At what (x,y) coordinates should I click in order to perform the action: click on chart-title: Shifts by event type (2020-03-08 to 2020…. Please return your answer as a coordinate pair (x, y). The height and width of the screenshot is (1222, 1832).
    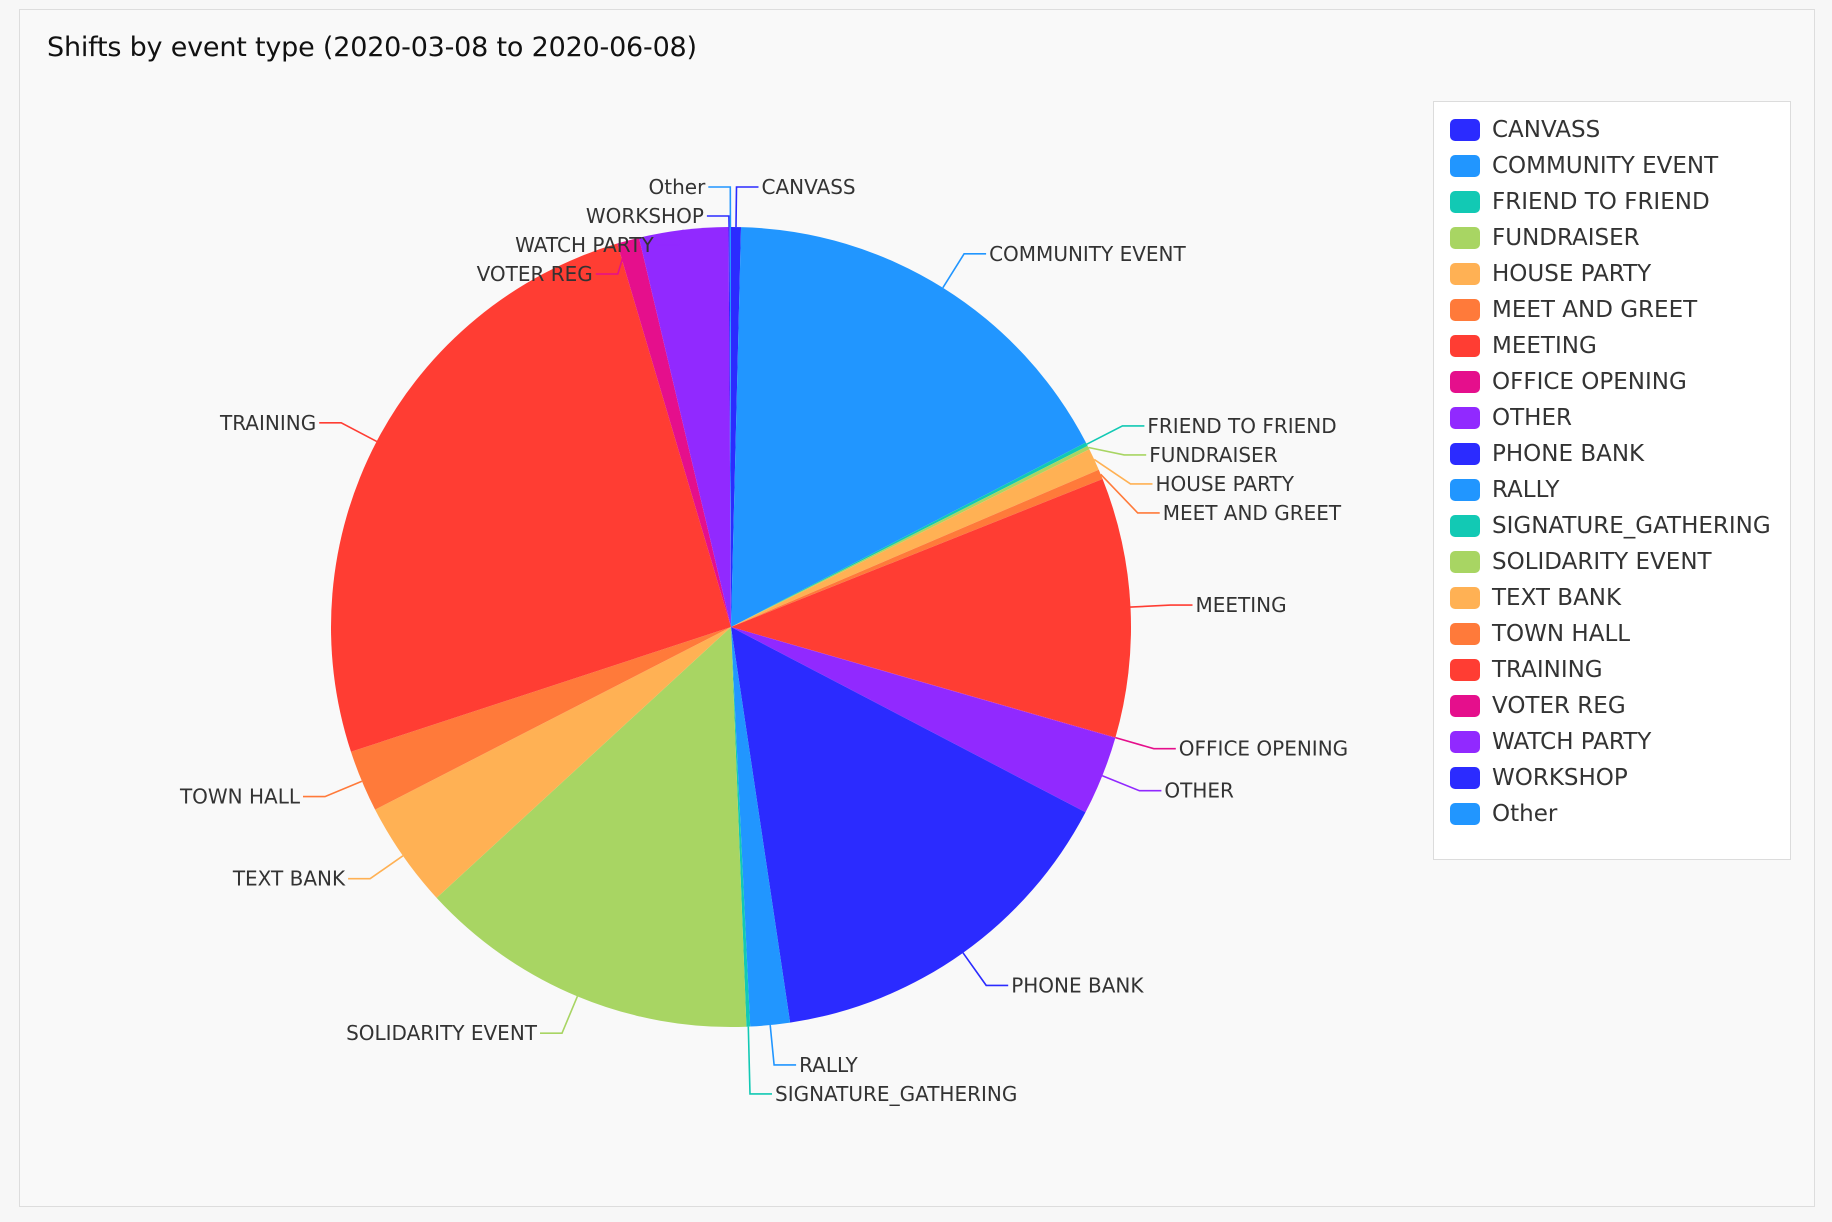
    Looking at the image, I should click on (372, 47).